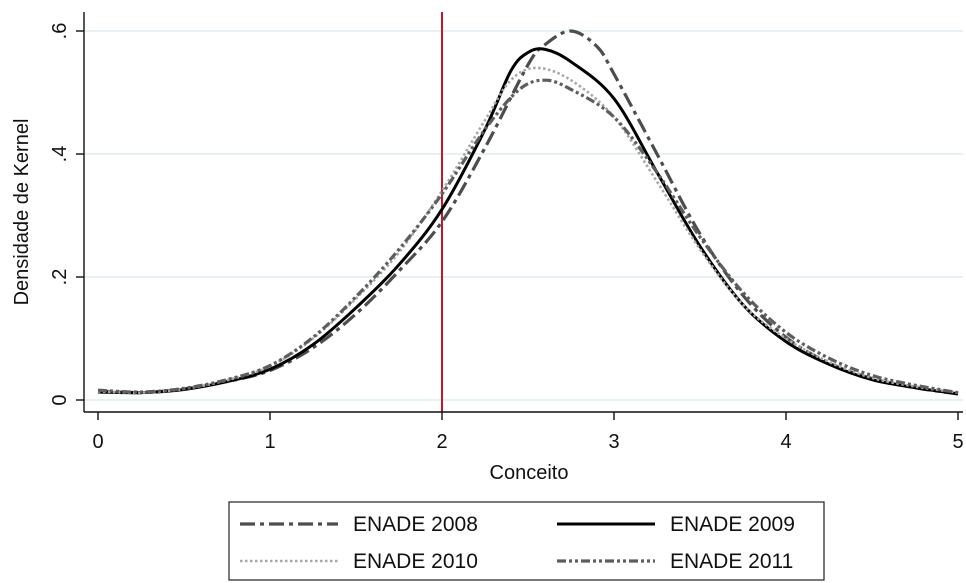 This screenshot has height=583, width=966. Describe the element at coordinates (529, 473) in the screenshot. I see `x-axis-title: Conceito` at that location.